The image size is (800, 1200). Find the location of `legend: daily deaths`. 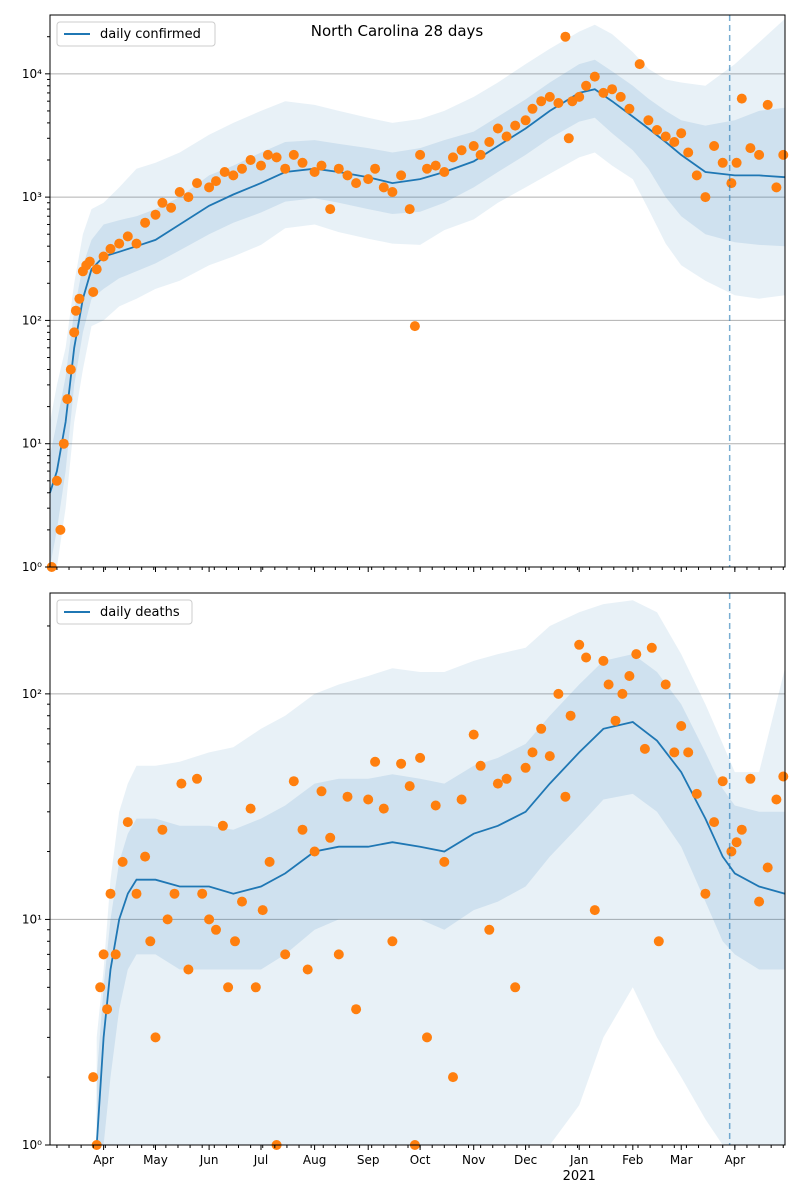

legend: daily deaths is located at coordinates (124, 612).